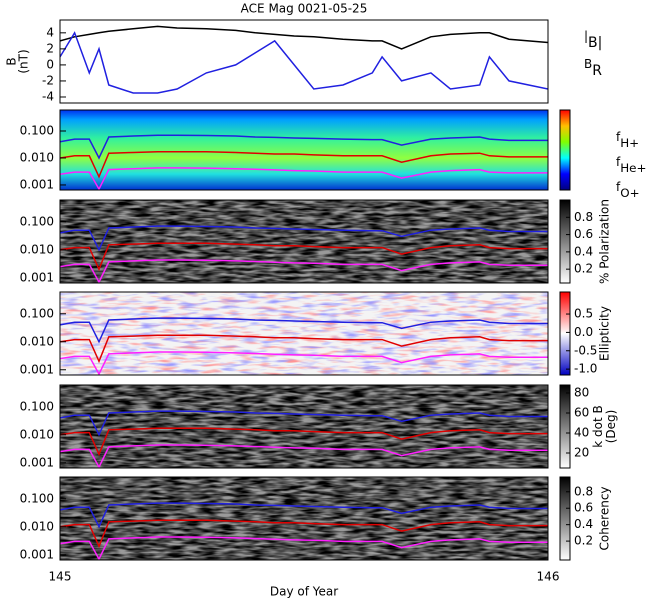  Describe the element at coordinates (50, 48) in the screenshot. I see `y-tick-label: 2` at that location.